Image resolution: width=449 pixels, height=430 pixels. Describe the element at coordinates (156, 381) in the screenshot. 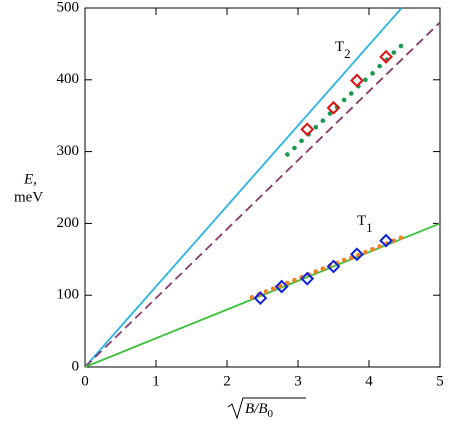

I see `x-tick-label: 1` at that location.